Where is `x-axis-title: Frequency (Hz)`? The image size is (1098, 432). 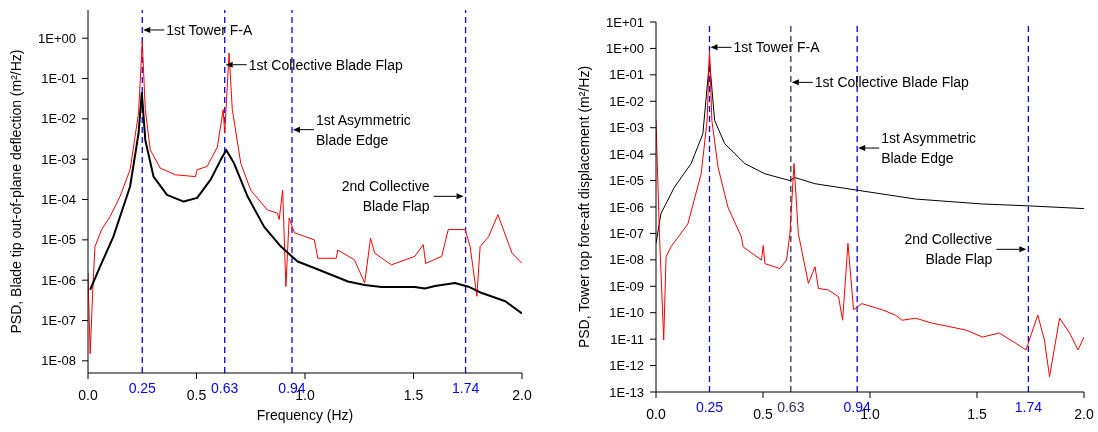 x-axis-title: Frequency (Hz) is located at coordinates (305, 415).